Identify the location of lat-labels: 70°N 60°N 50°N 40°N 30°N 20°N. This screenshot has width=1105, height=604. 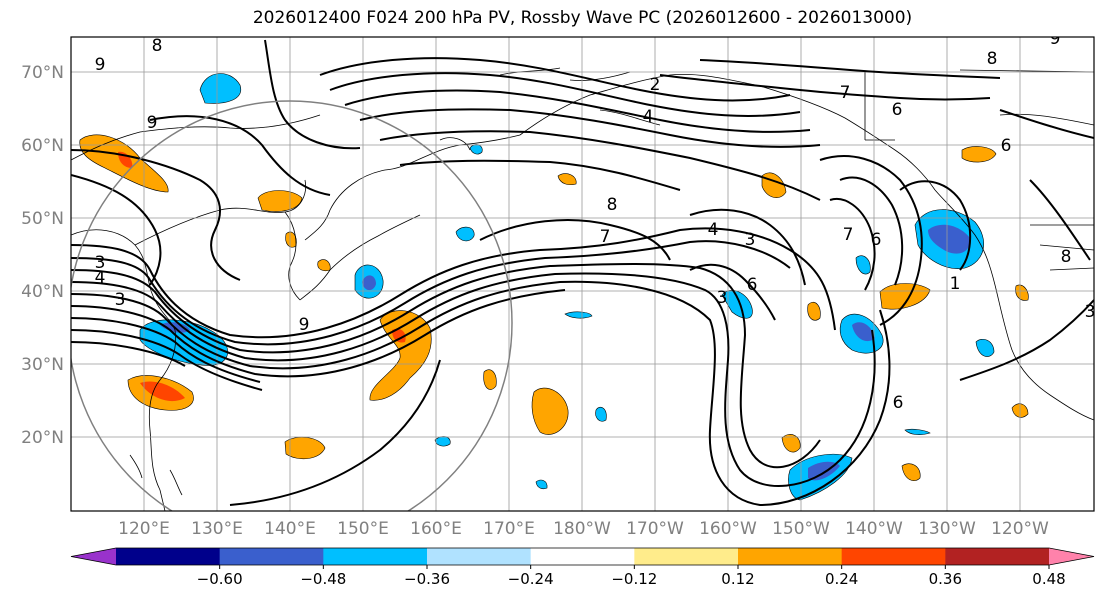
(42, 255).